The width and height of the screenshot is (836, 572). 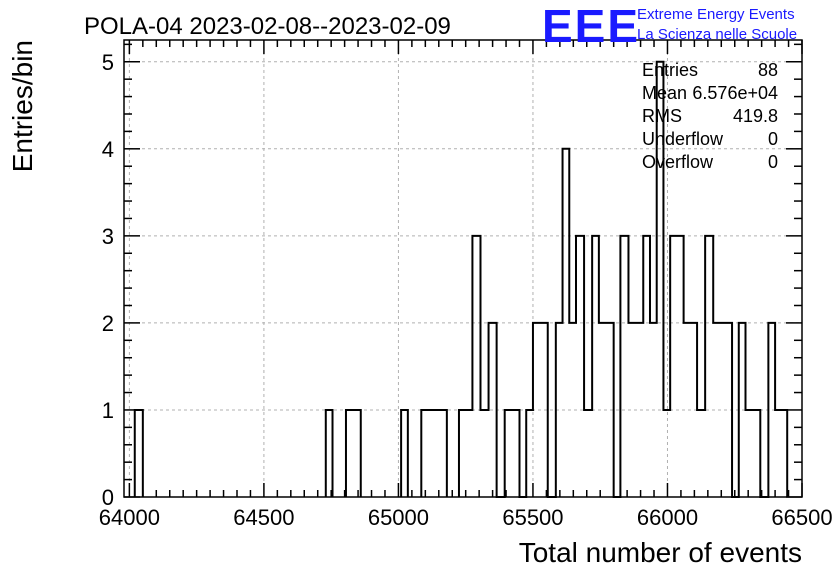 What do you see at coordinates (667, 517) in the screenshot?
I see `x-tick-label: 66000` at bounding box center [667, 517].